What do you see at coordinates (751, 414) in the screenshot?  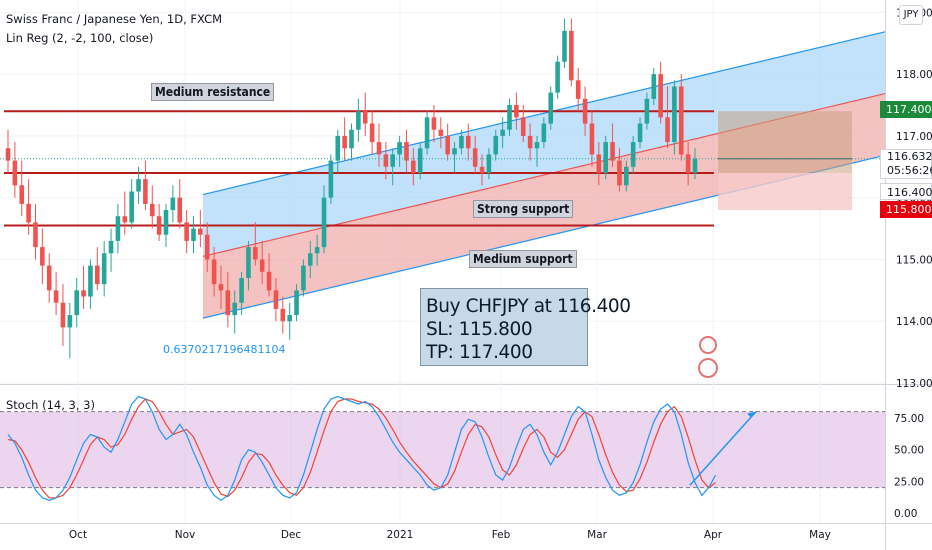 I see `stoch-projection-arrow-icon` at bounding box center [751, 414].